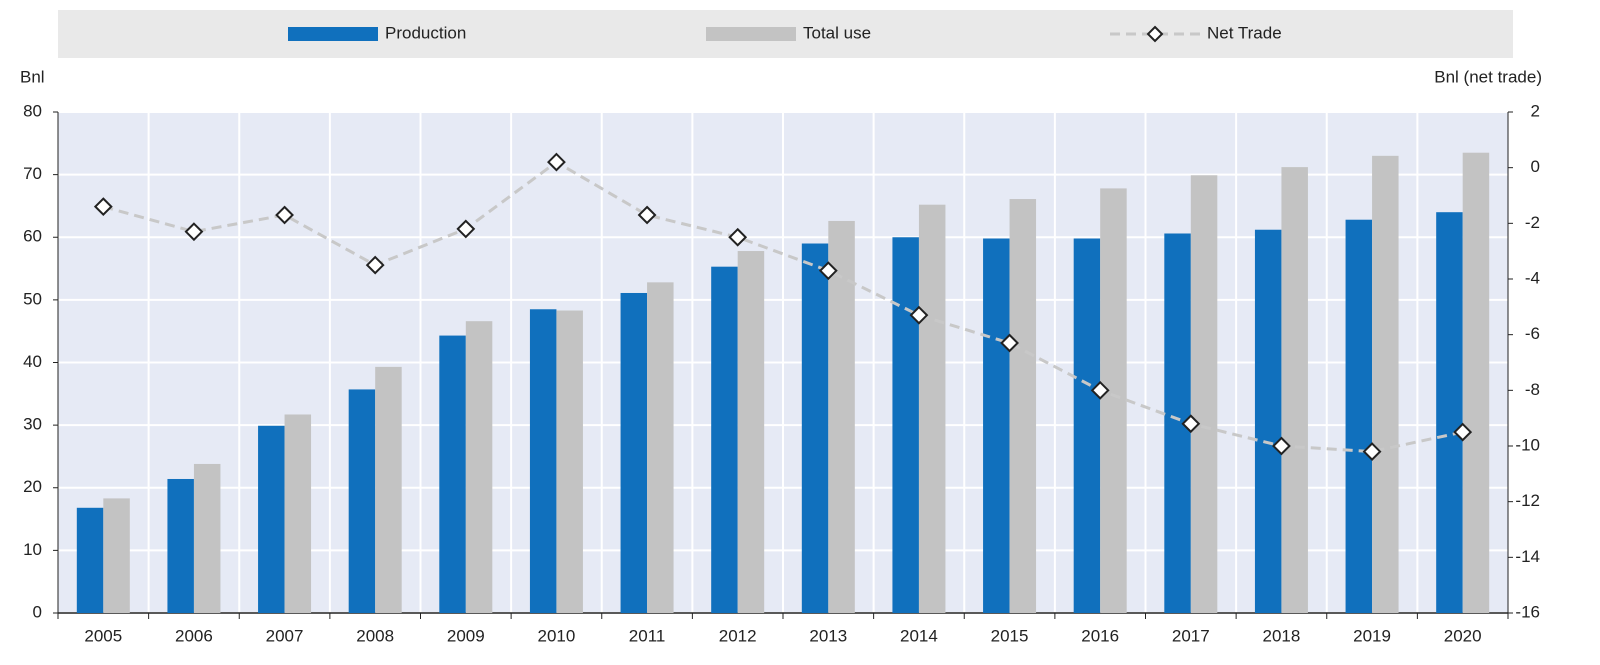 This screenshot has width=1600, height=665. What do you see at coordinates (1532, 333) in the screenshot?
I see `y2-tick-label: -6` at bounding box center [1532, 333].